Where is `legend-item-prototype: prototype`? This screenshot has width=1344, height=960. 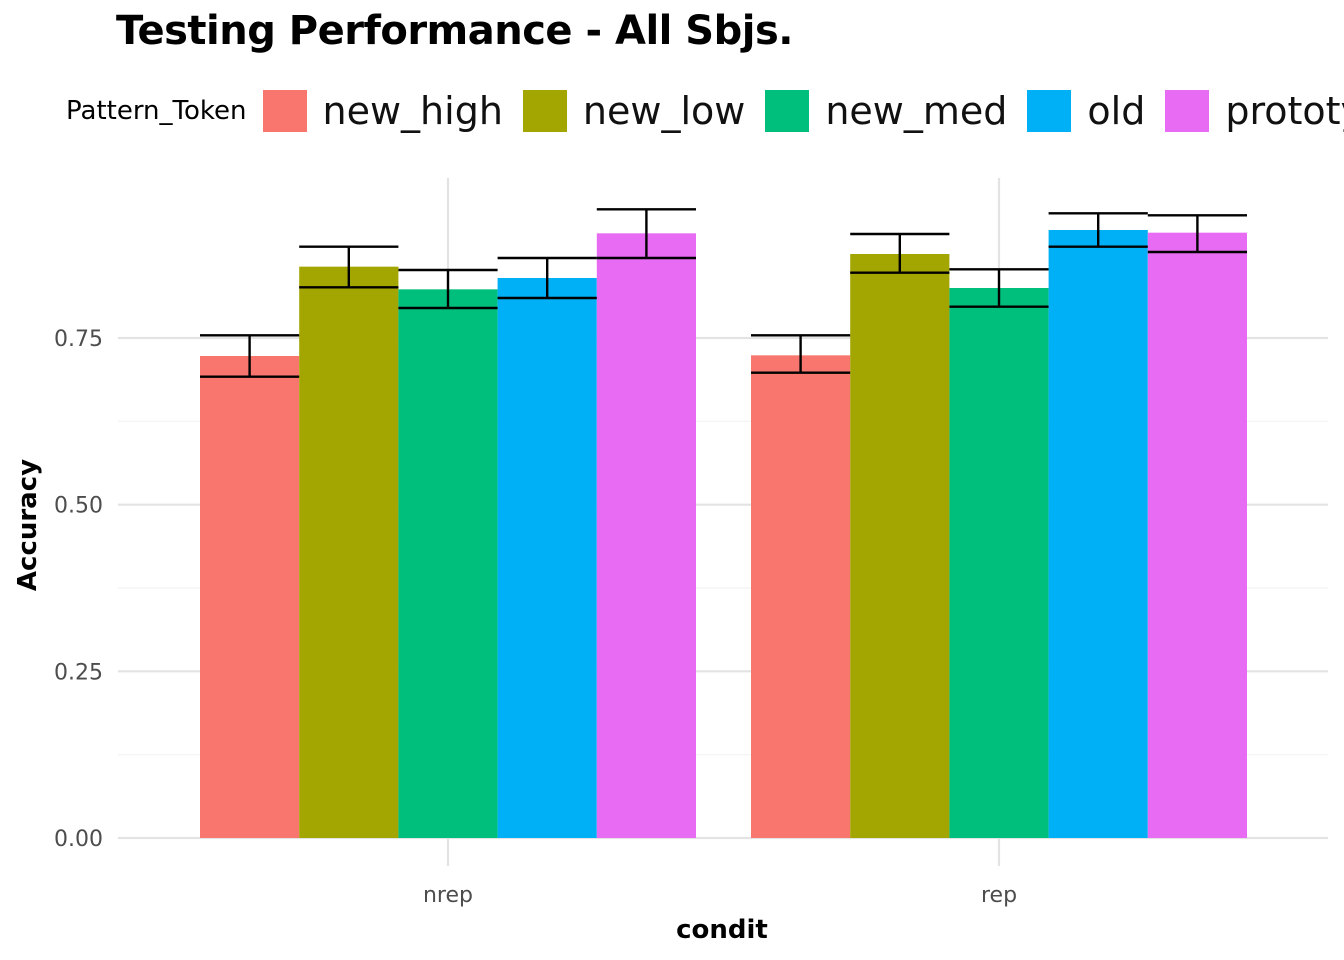
legend-item-prototype: prototype is located at coordinates (1254, 111).